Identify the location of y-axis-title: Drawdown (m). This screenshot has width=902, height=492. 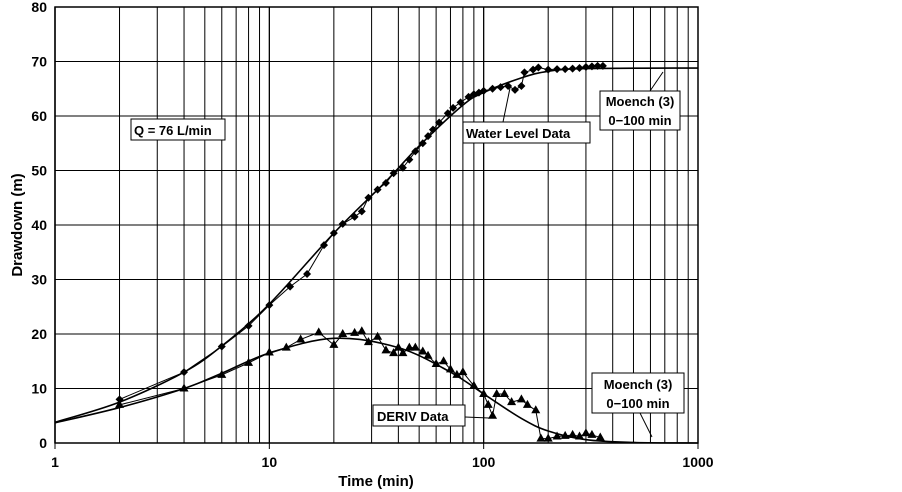
(17, 224).